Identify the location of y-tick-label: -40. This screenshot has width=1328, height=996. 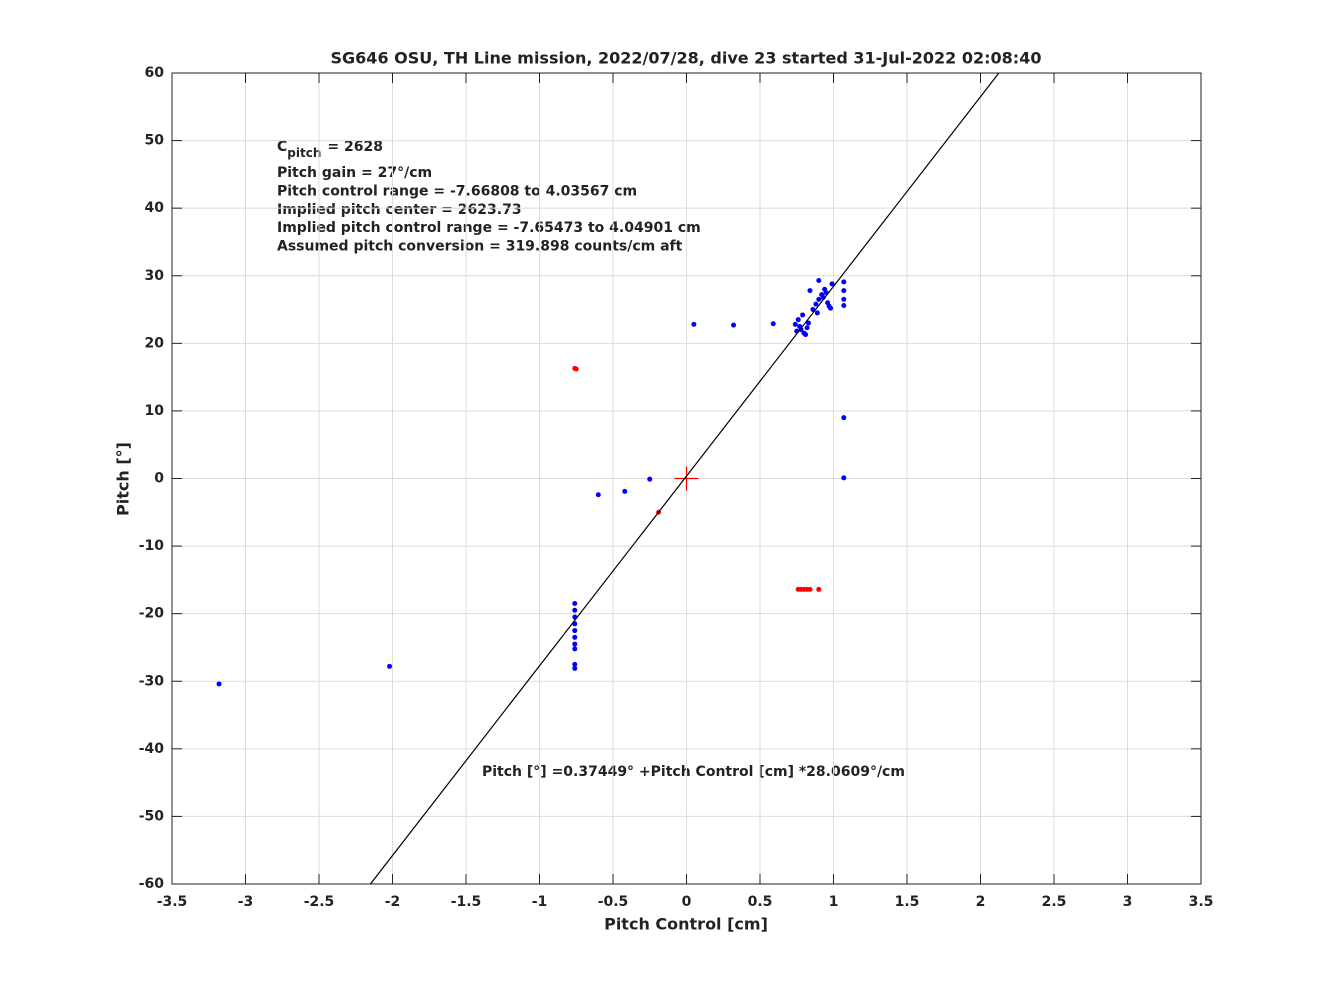
(152, 749).